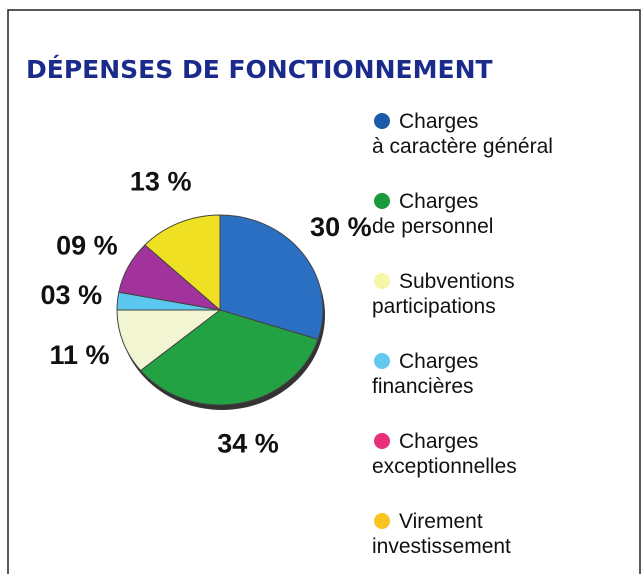  I want to click on legend-label: Charges financières, so click(425, 374).